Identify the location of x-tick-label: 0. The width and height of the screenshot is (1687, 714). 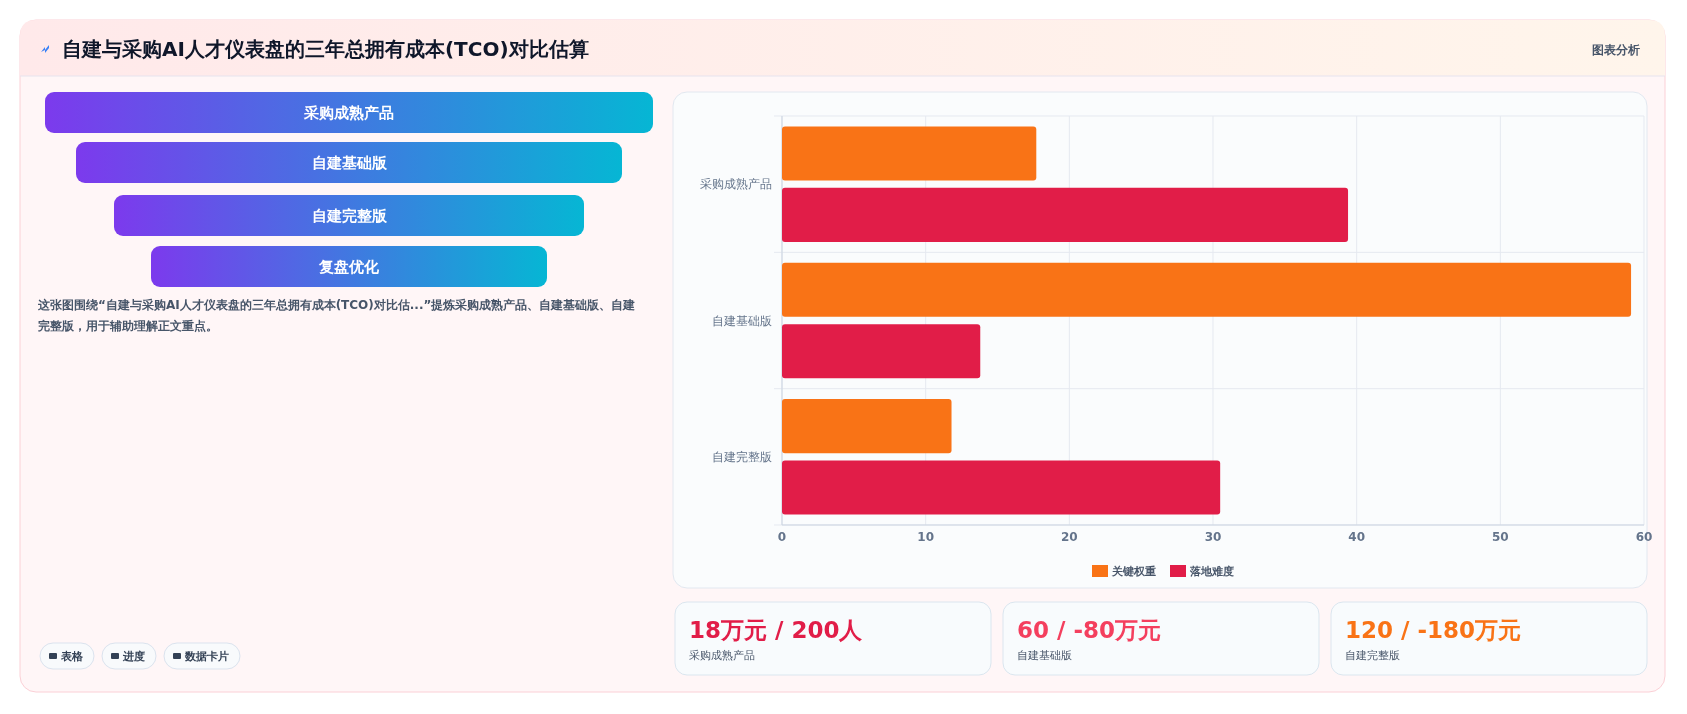
(782, 537).